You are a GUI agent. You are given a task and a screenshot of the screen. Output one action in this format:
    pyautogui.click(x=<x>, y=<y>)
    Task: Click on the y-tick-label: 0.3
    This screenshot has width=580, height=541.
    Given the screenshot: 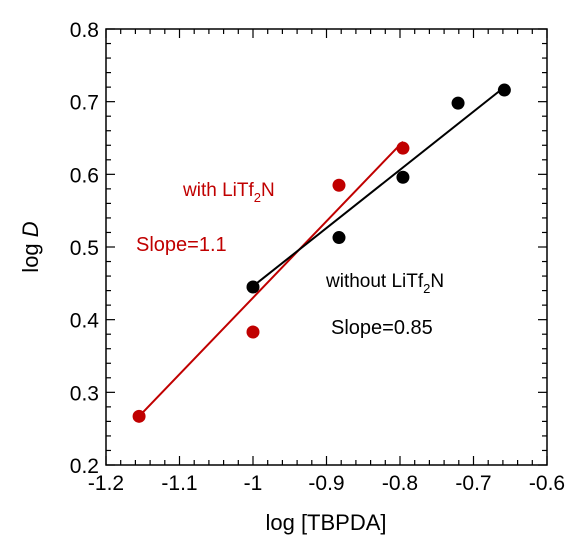 What is the action you would take?
    pyautogui.click(x=84, y=393)
    